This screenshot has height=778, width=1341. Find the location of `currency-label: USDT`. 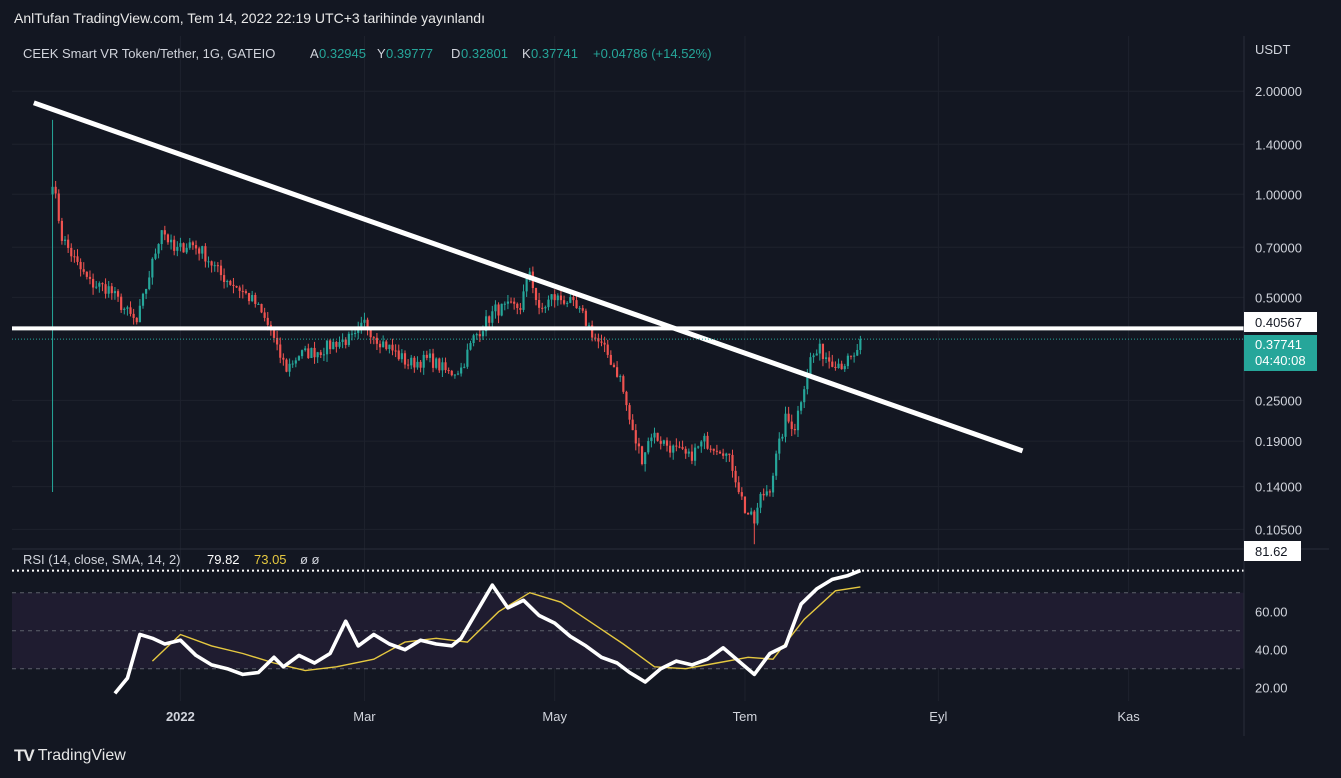

currency-label: USDT is located at coordinates (1272, 49).